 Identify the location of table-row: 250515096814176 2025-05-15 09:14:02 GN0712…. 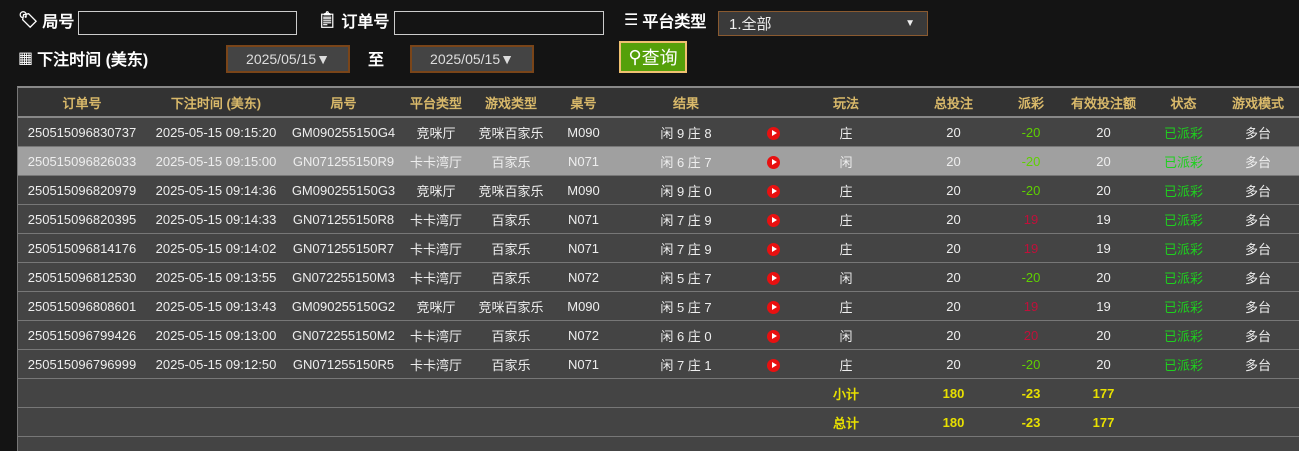
(658, 248).